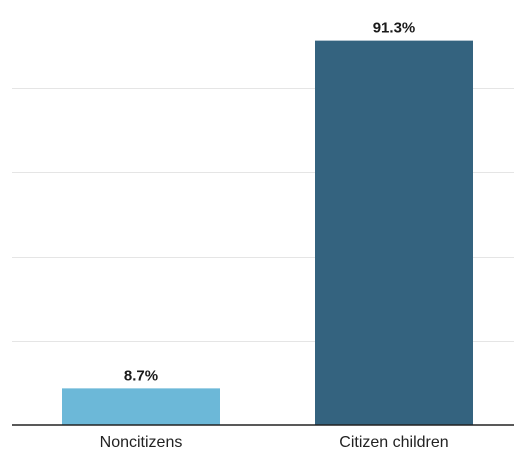  I want to click on x-tick-label: Citizen children, so click(393, 442).